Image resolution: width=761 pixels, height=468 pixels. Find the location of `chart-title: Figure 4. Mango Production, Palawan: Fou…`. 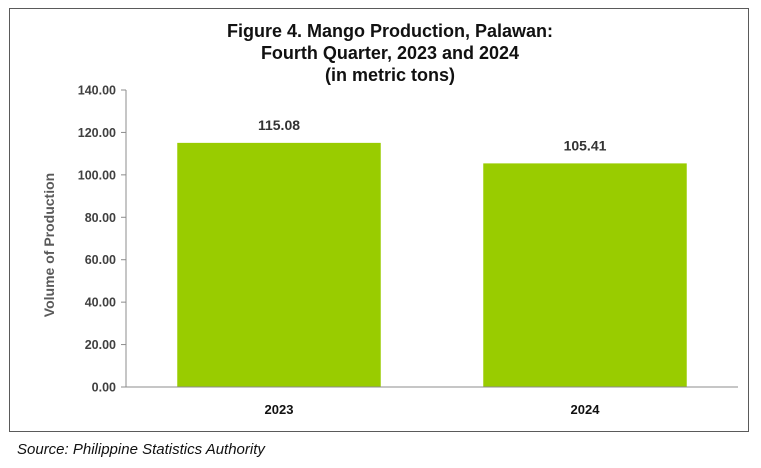

chart-title: Figure 4. Mango Production, Palawan: Fou… is located at coordinates (390, 53).